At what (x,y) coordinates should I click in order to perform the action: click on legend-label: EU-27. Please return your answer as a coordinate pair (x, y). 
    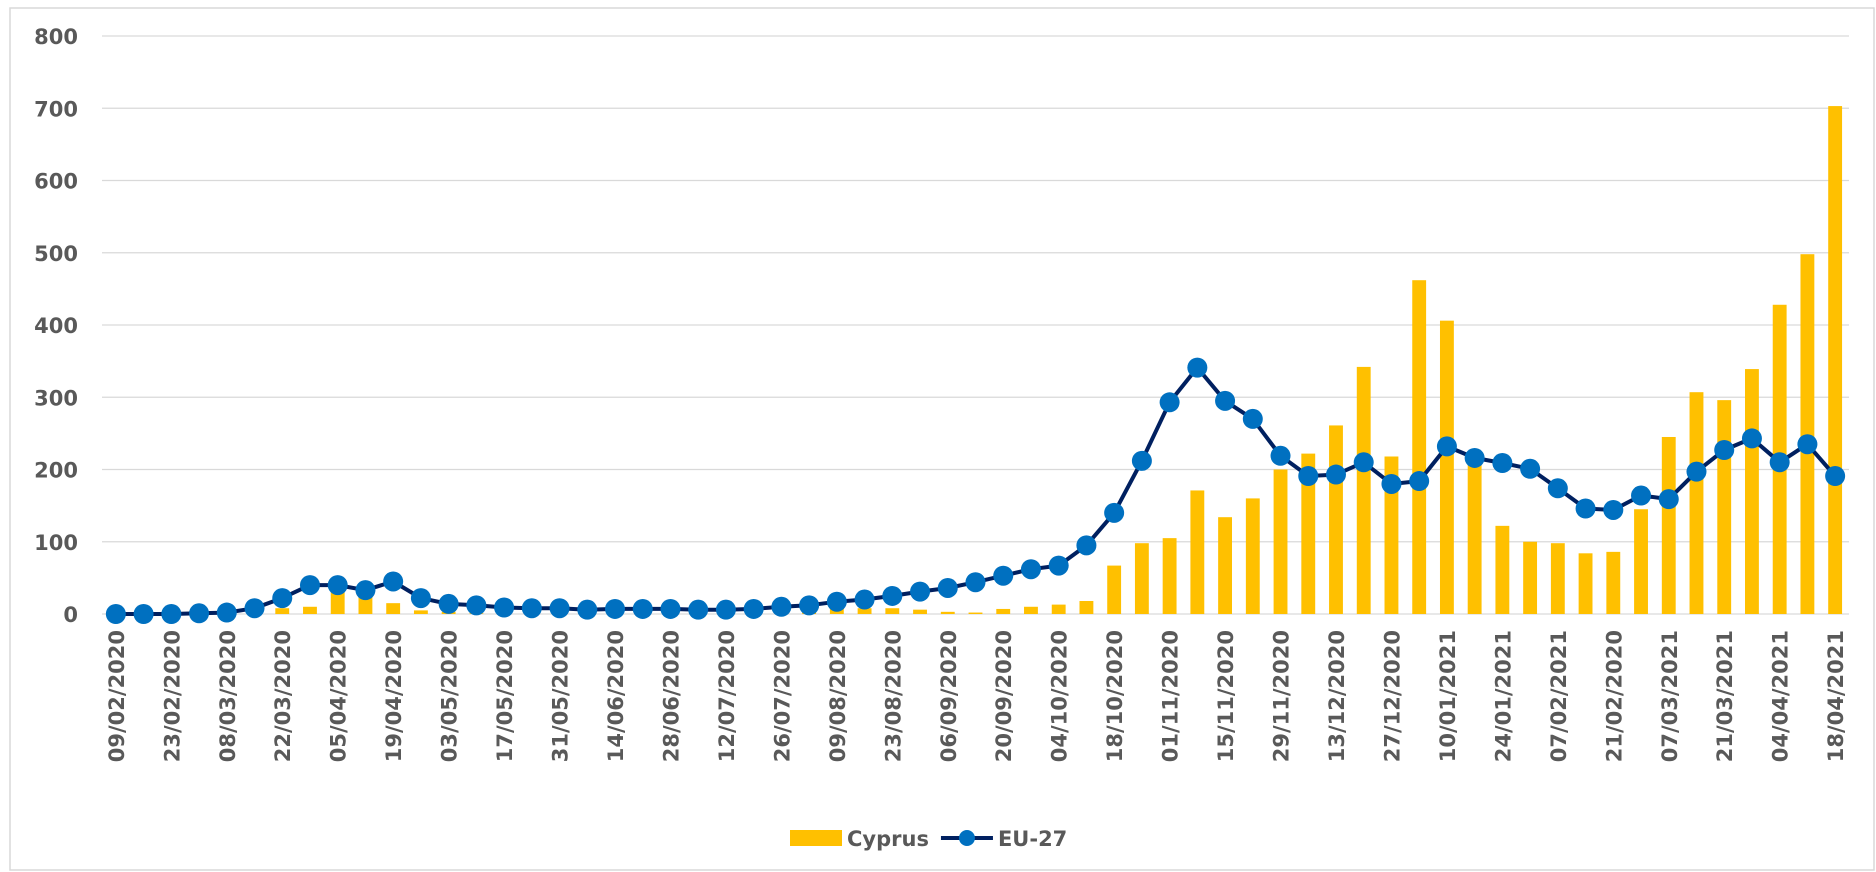
    Looking at the image, I should click on (1032, 839).